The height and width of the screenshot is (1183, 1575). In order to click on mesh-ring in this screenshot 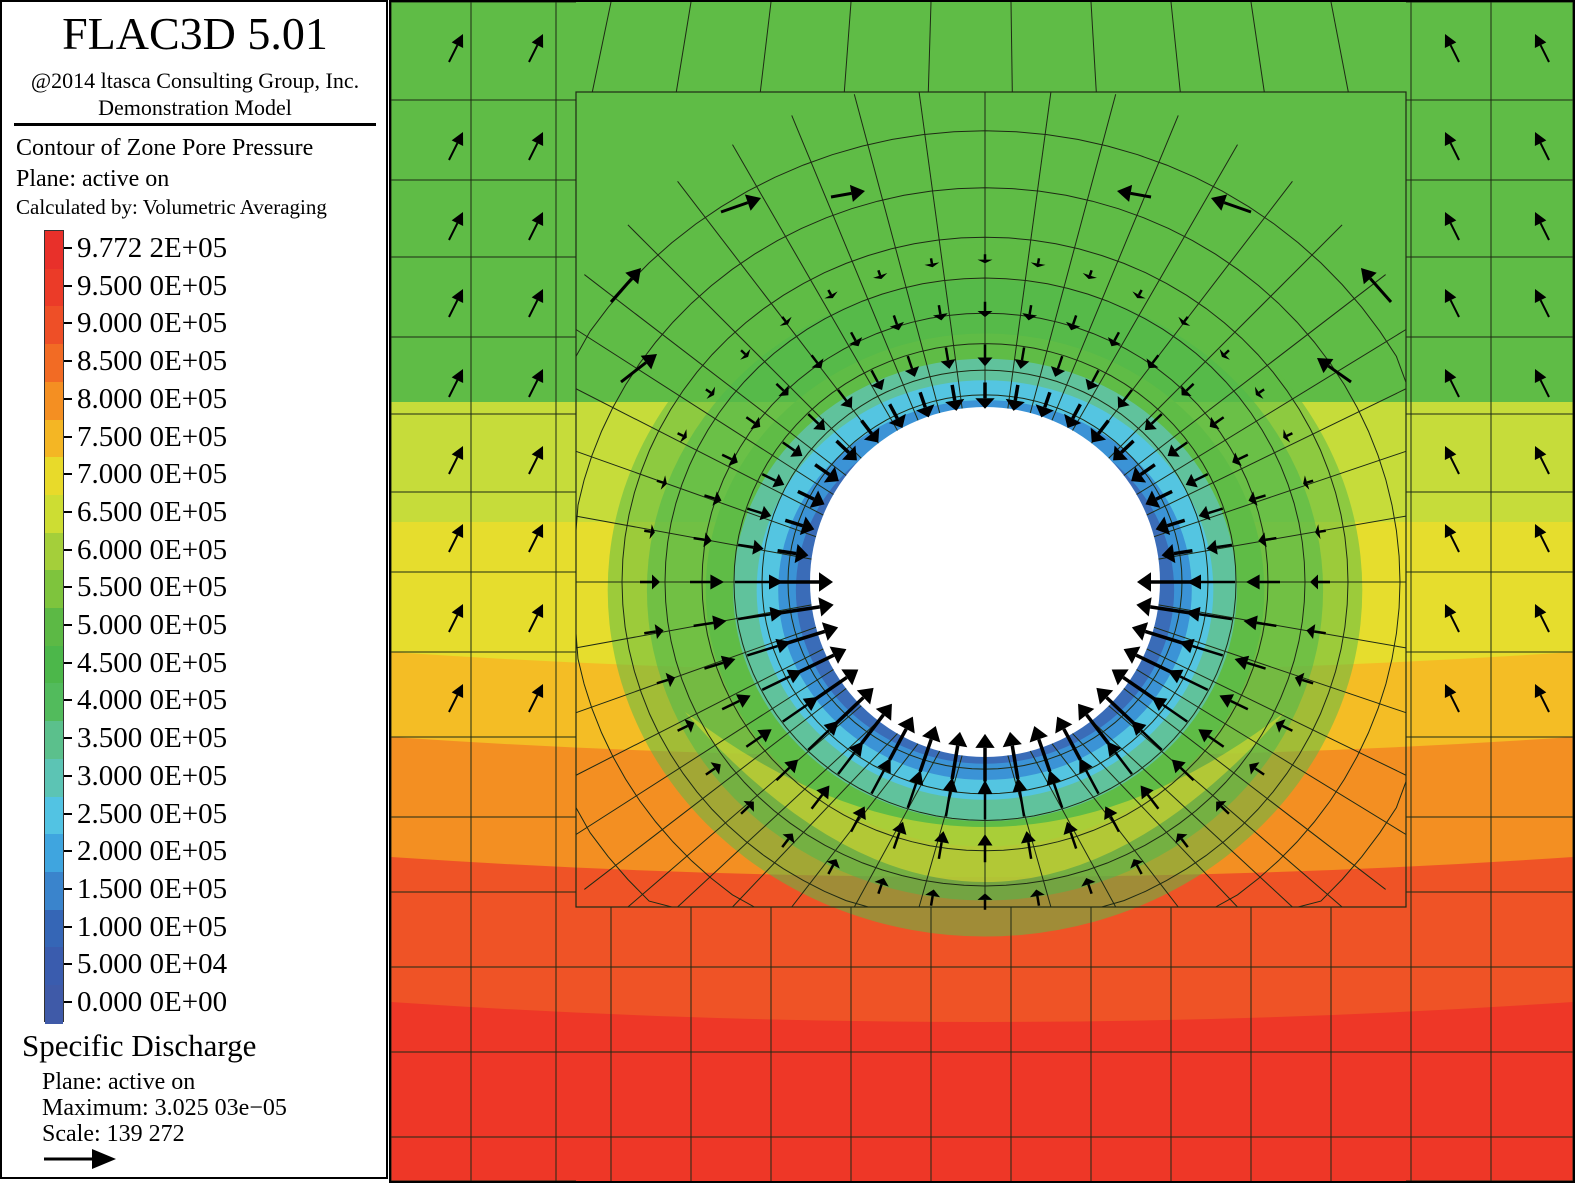, I will do `click(985, 582)`.